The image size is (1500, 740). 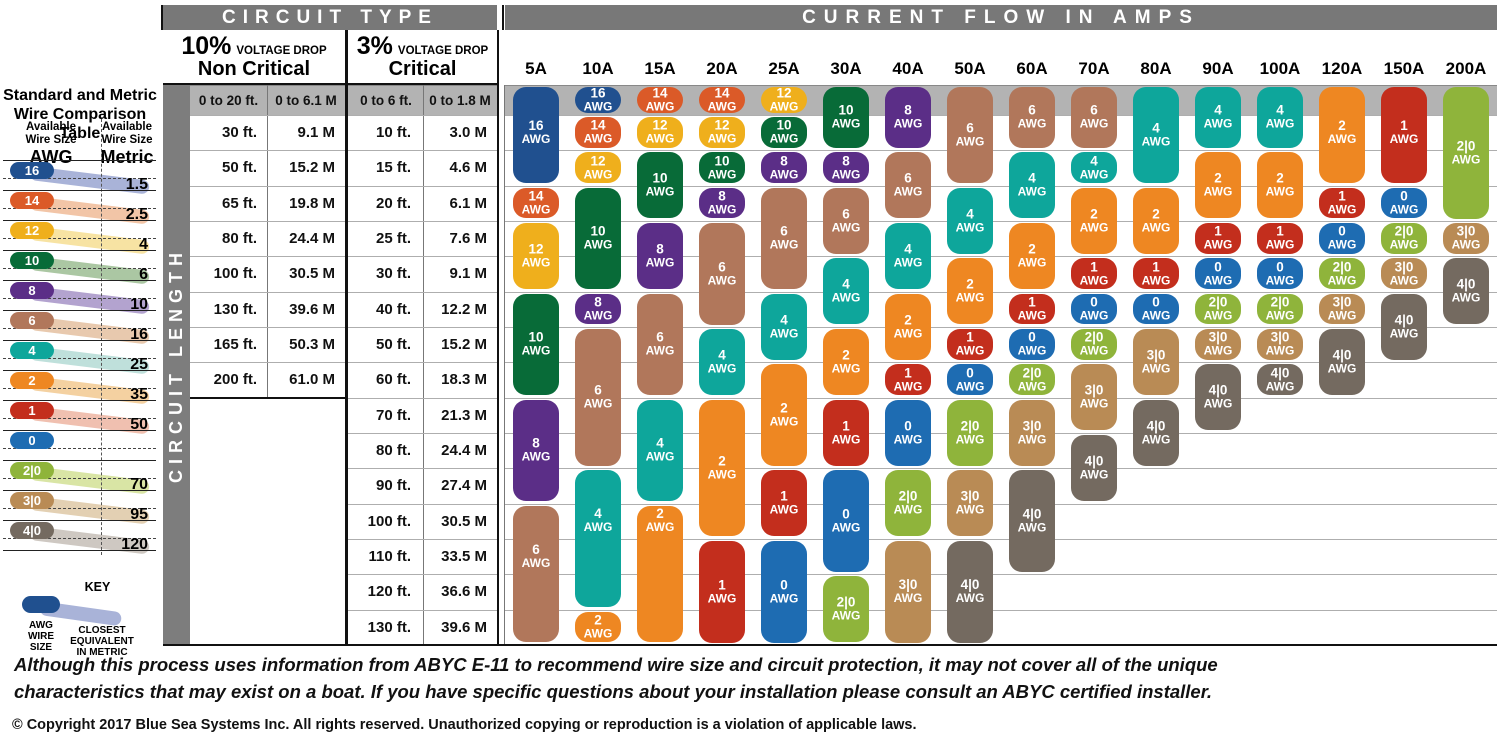 I want to click on amp-column-header: 80A, so click(x=1156, y=68).